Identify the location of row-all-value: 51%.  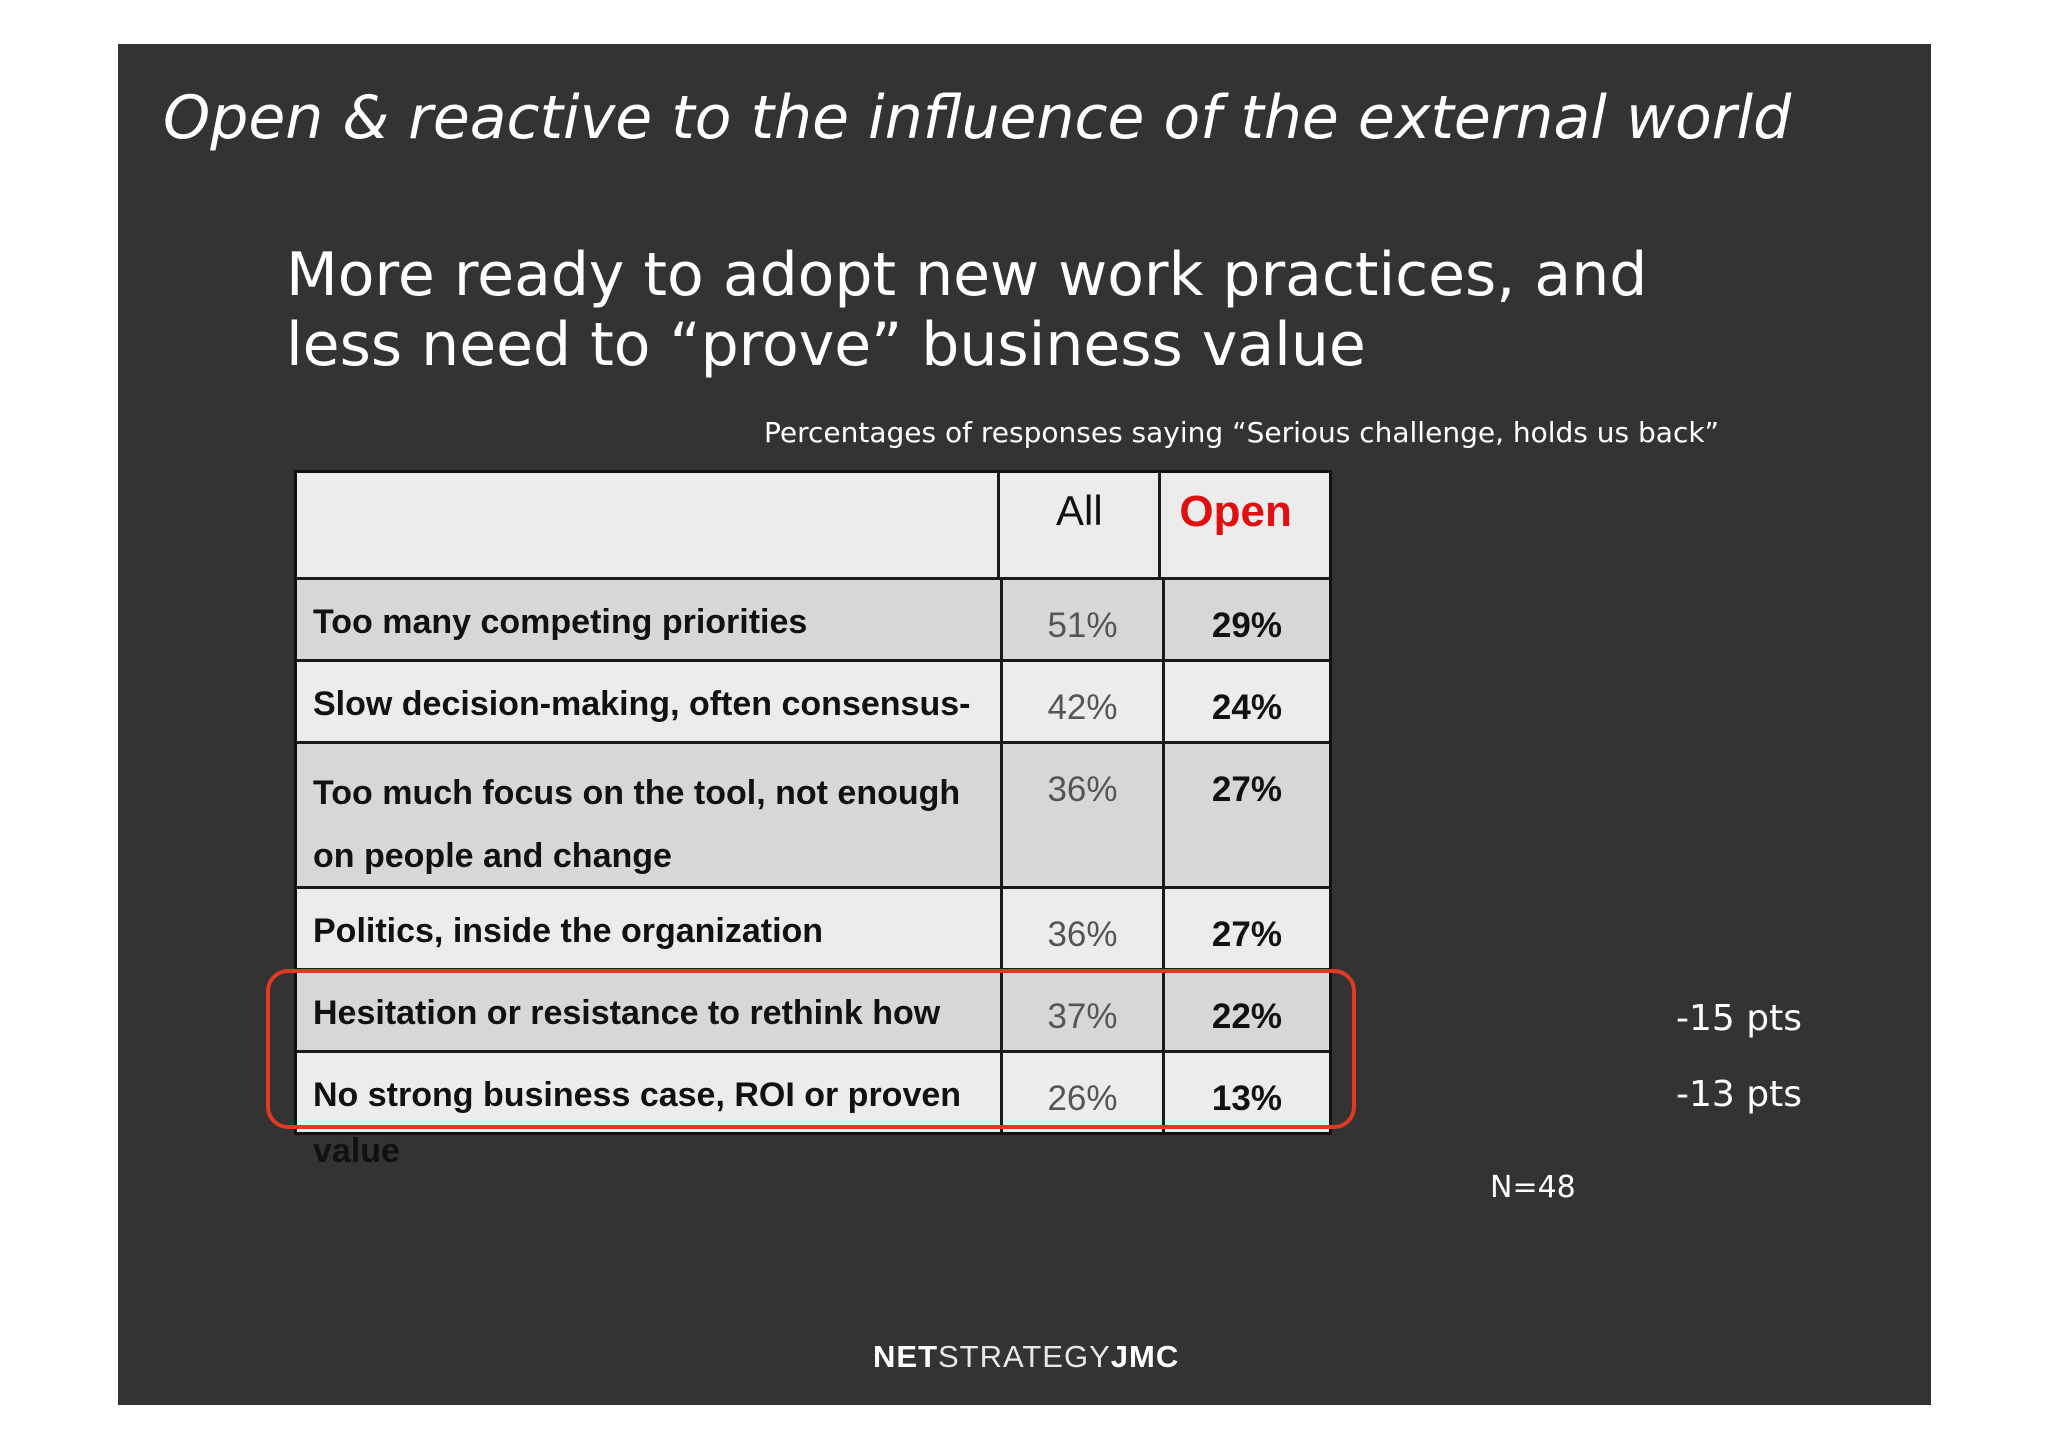
(1081, 619).